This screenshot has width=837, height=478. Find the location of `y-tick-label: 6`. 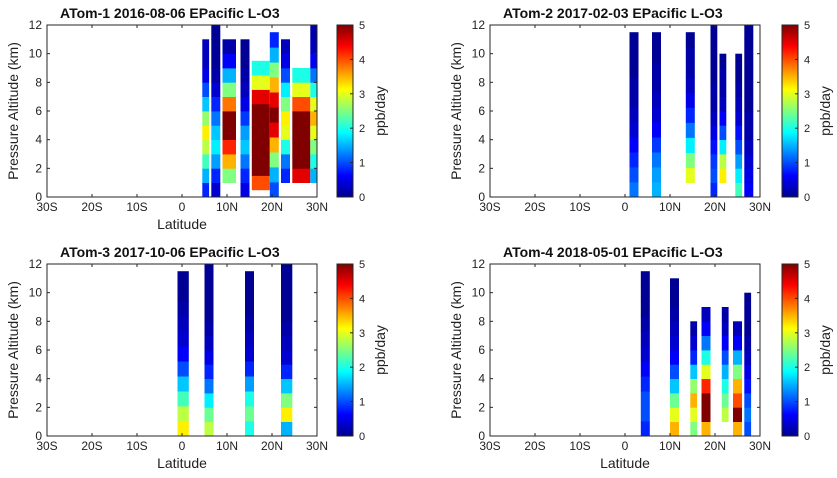

y-tick-label: 6 is located at coordinates (481, 111).